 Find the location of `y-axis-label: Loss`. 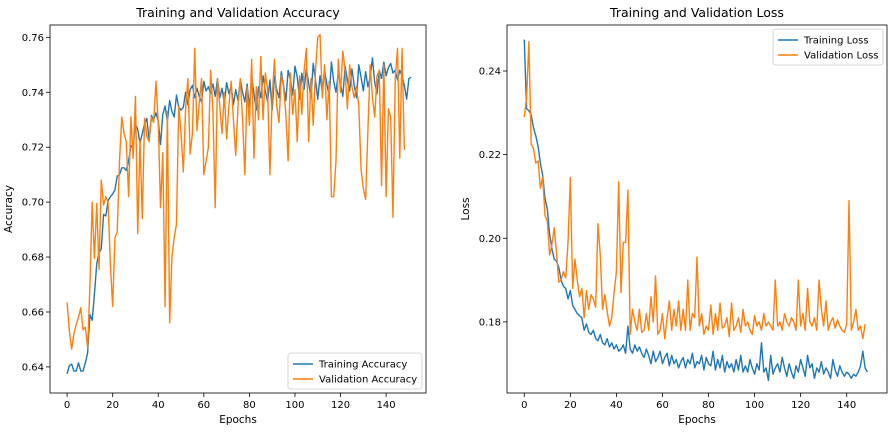

y-axis-label: Loss is located at coordinates (466, 208).